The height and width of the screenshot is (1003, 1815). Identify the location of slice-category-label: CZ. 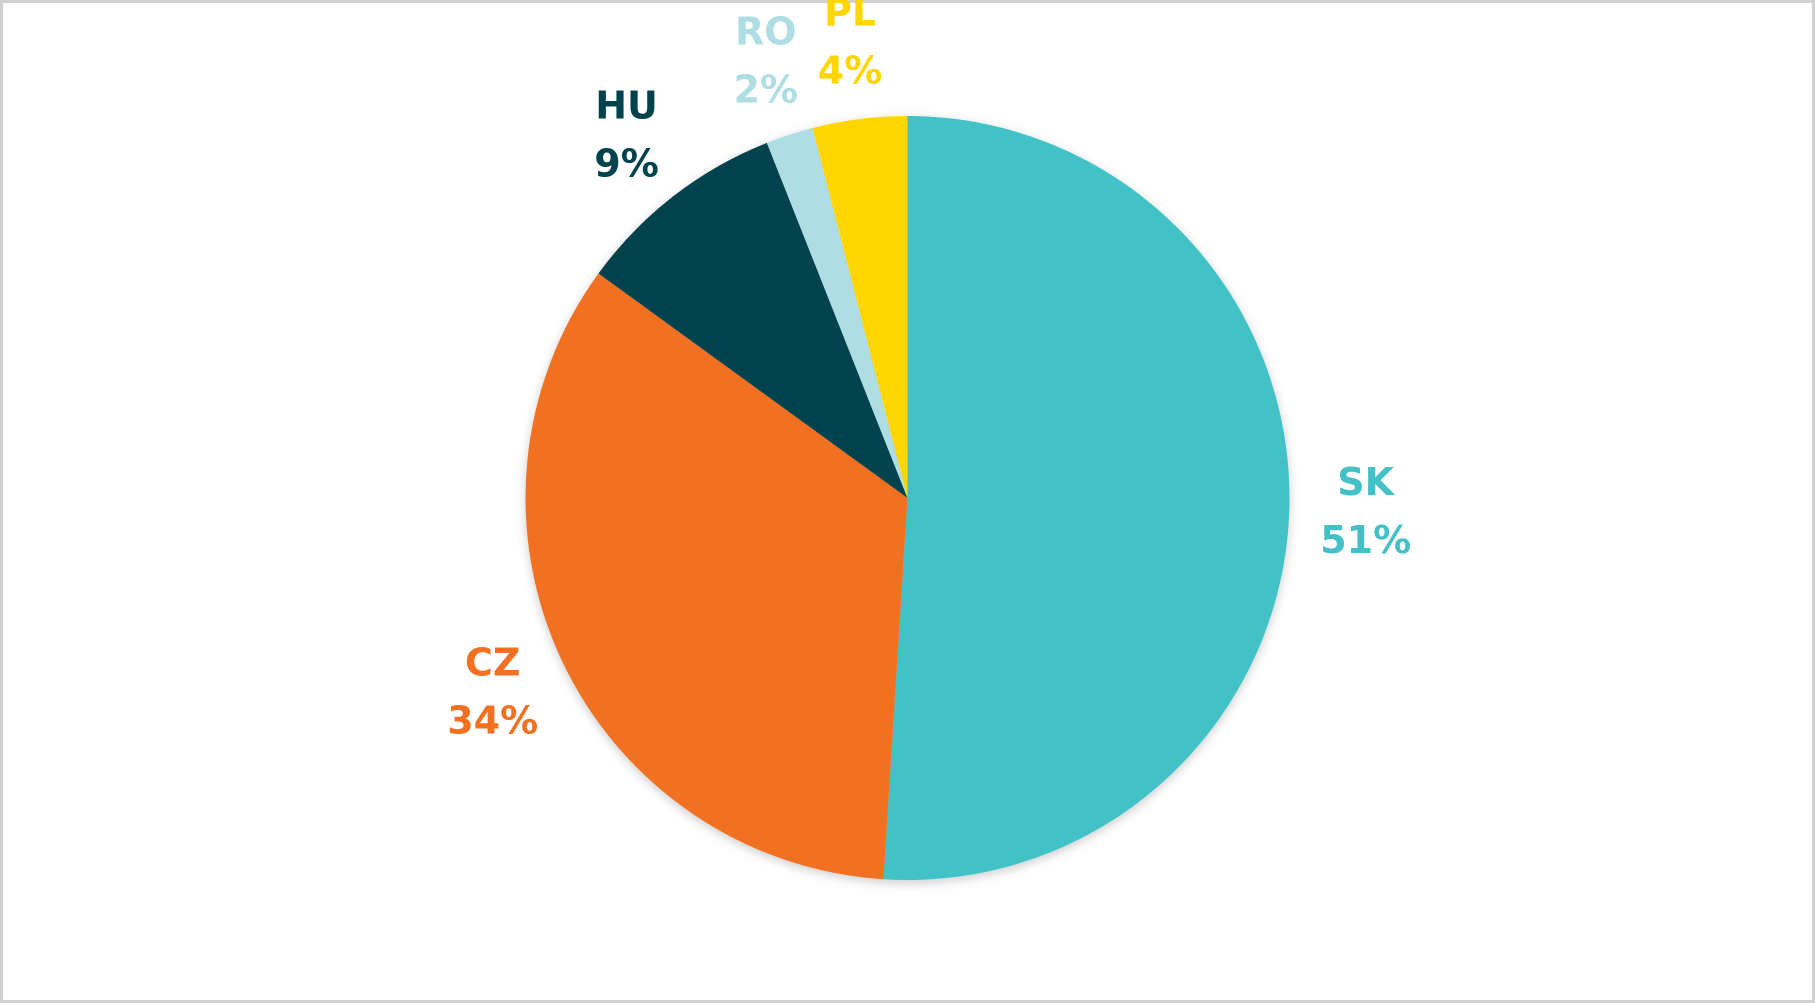
(492, 663).